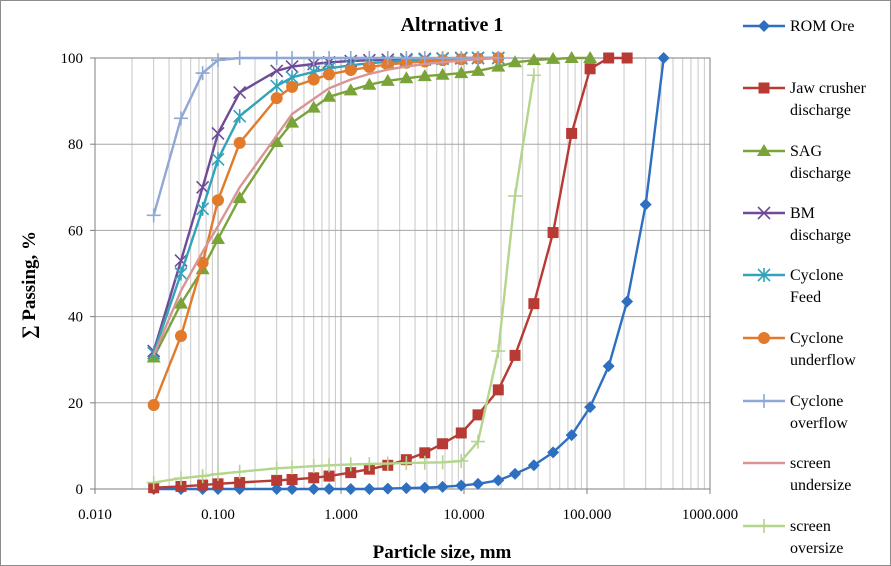  I want to click on legend-label: BM discharge, so click(820, 224).